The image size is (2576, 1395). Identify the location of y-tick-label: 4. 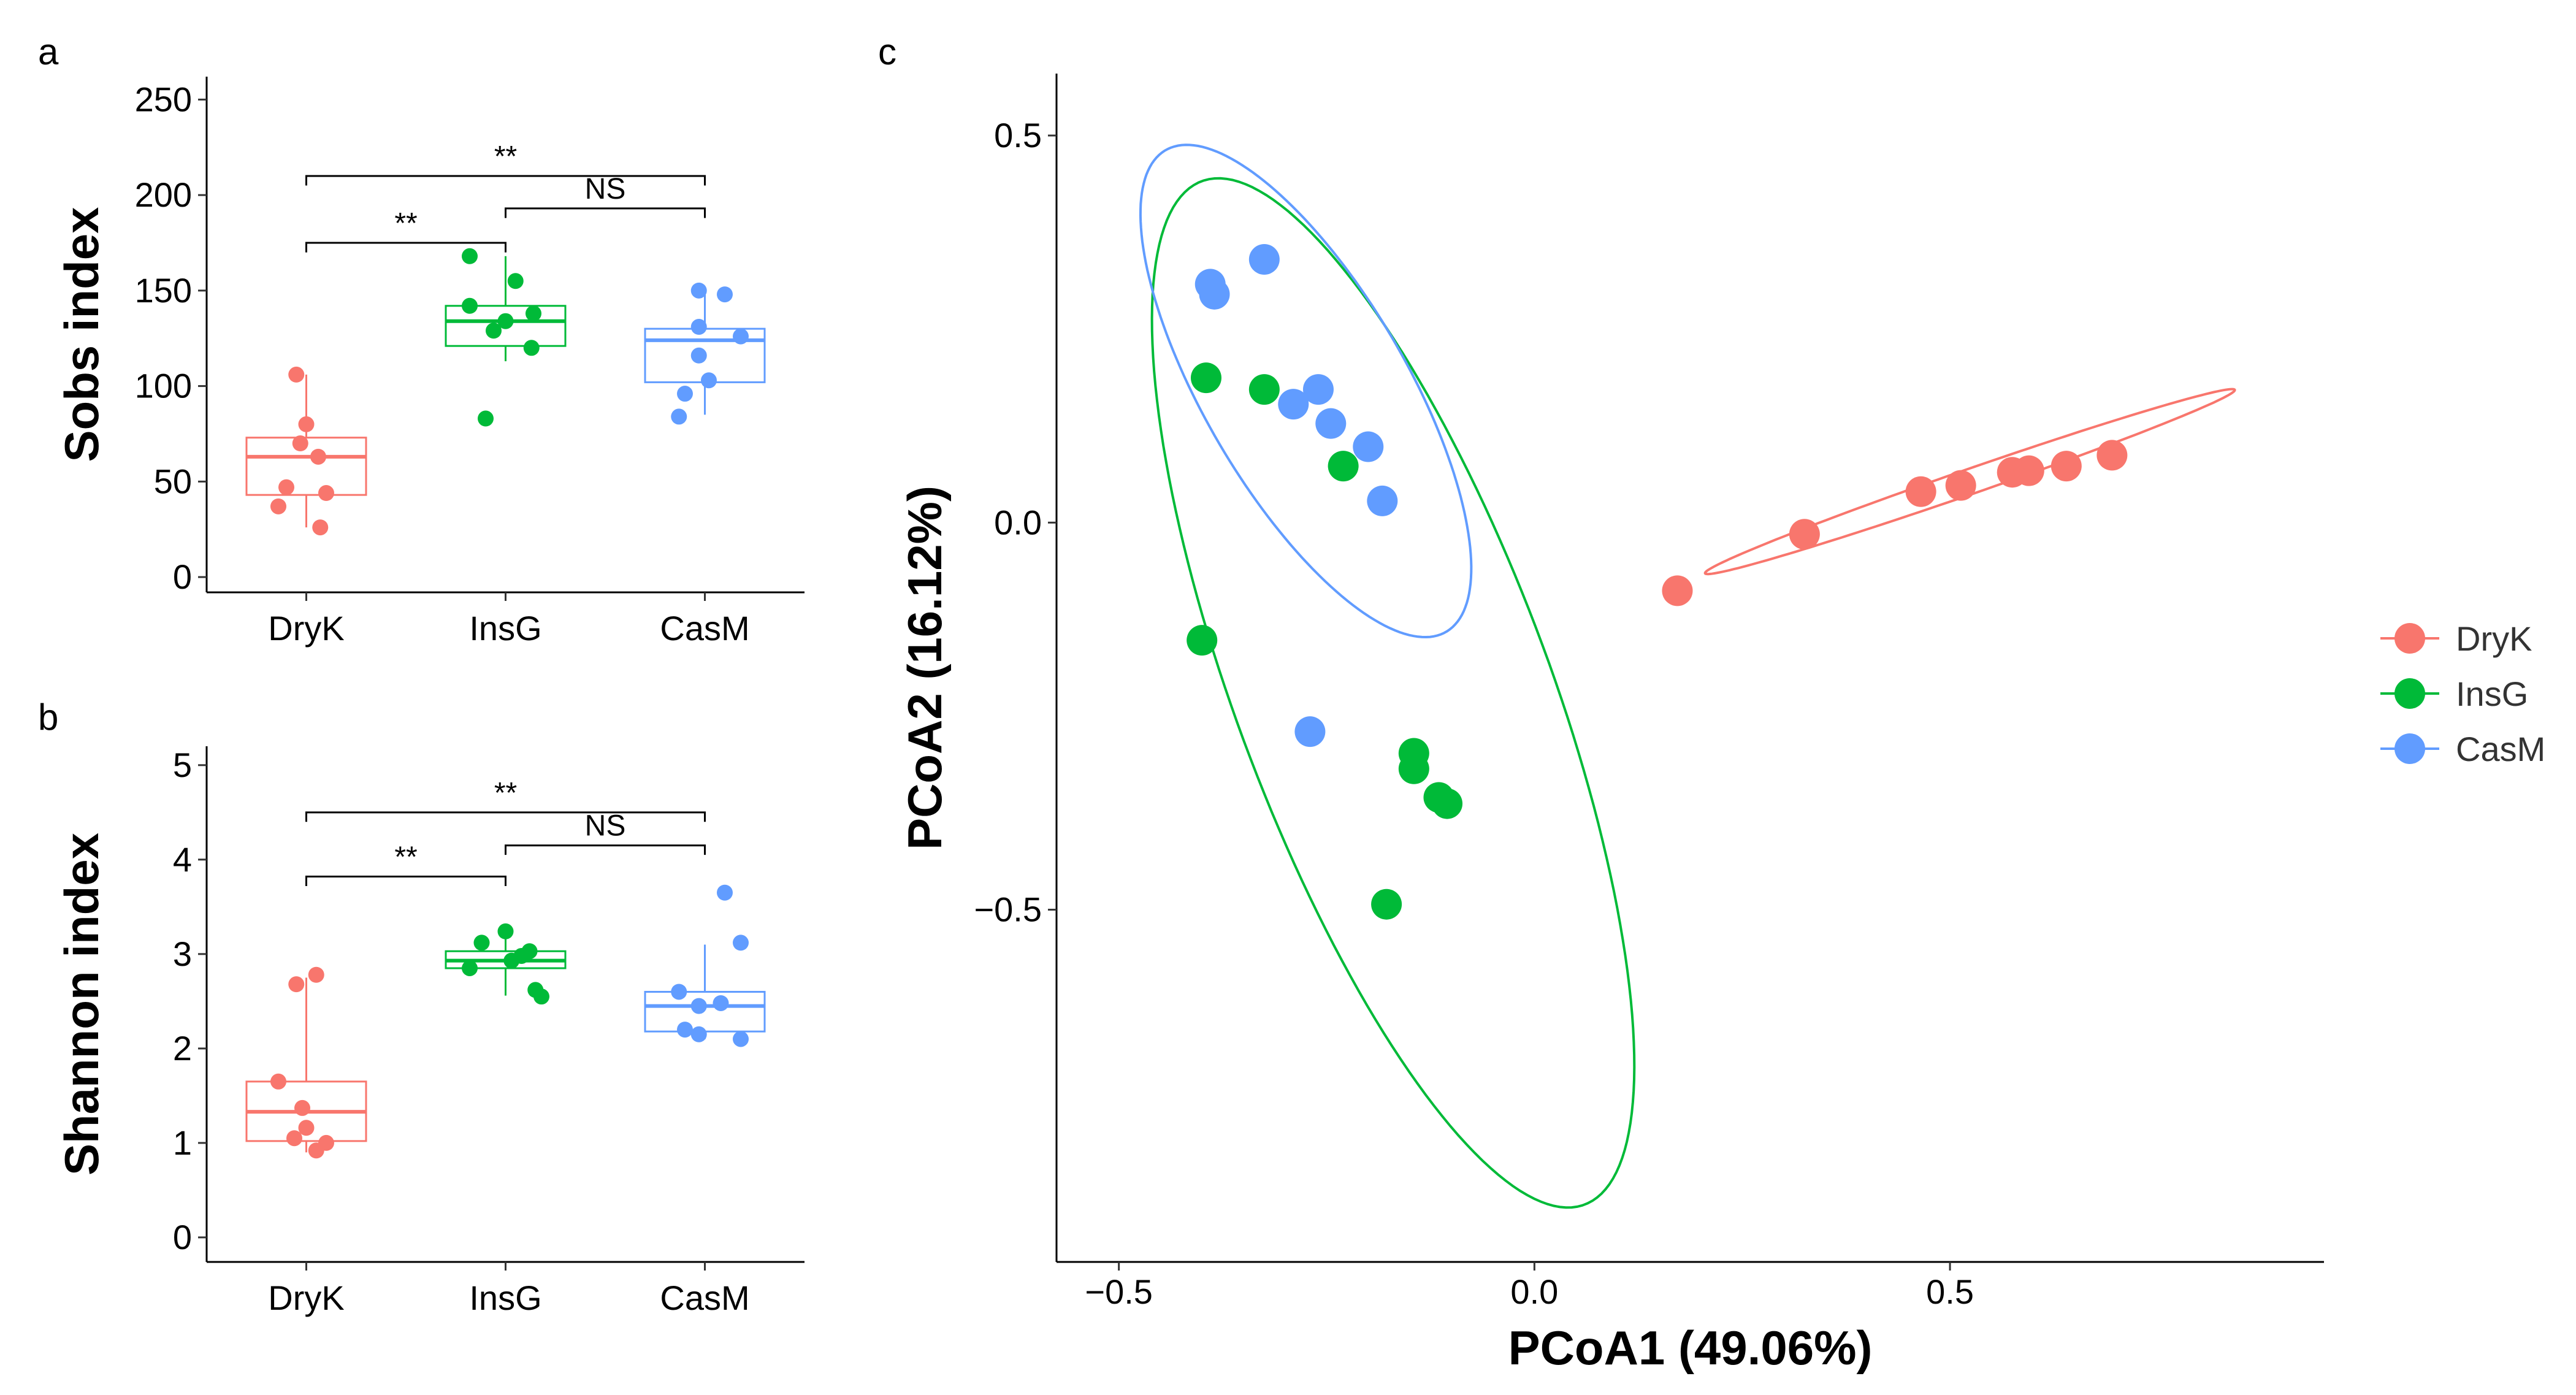
(182, 860).